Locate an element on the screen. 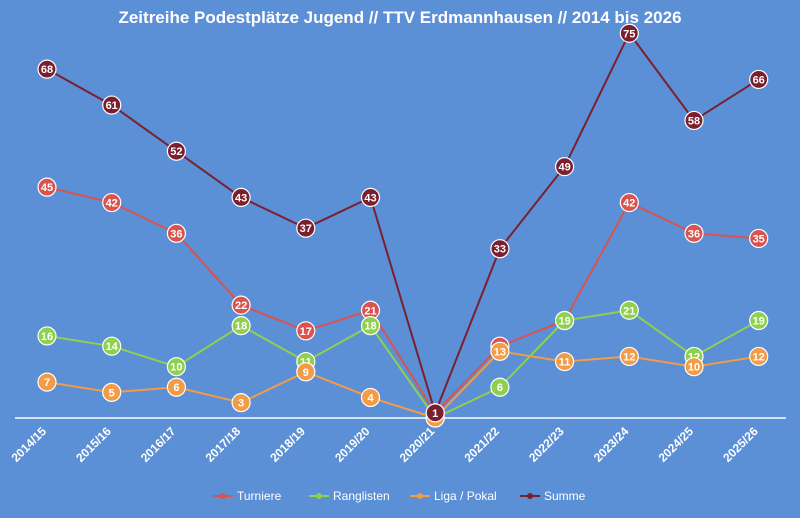 This screenshot has width=800, height=518. legend-item-ranglisten: Ranglisten is located at coordinates (349, 496).